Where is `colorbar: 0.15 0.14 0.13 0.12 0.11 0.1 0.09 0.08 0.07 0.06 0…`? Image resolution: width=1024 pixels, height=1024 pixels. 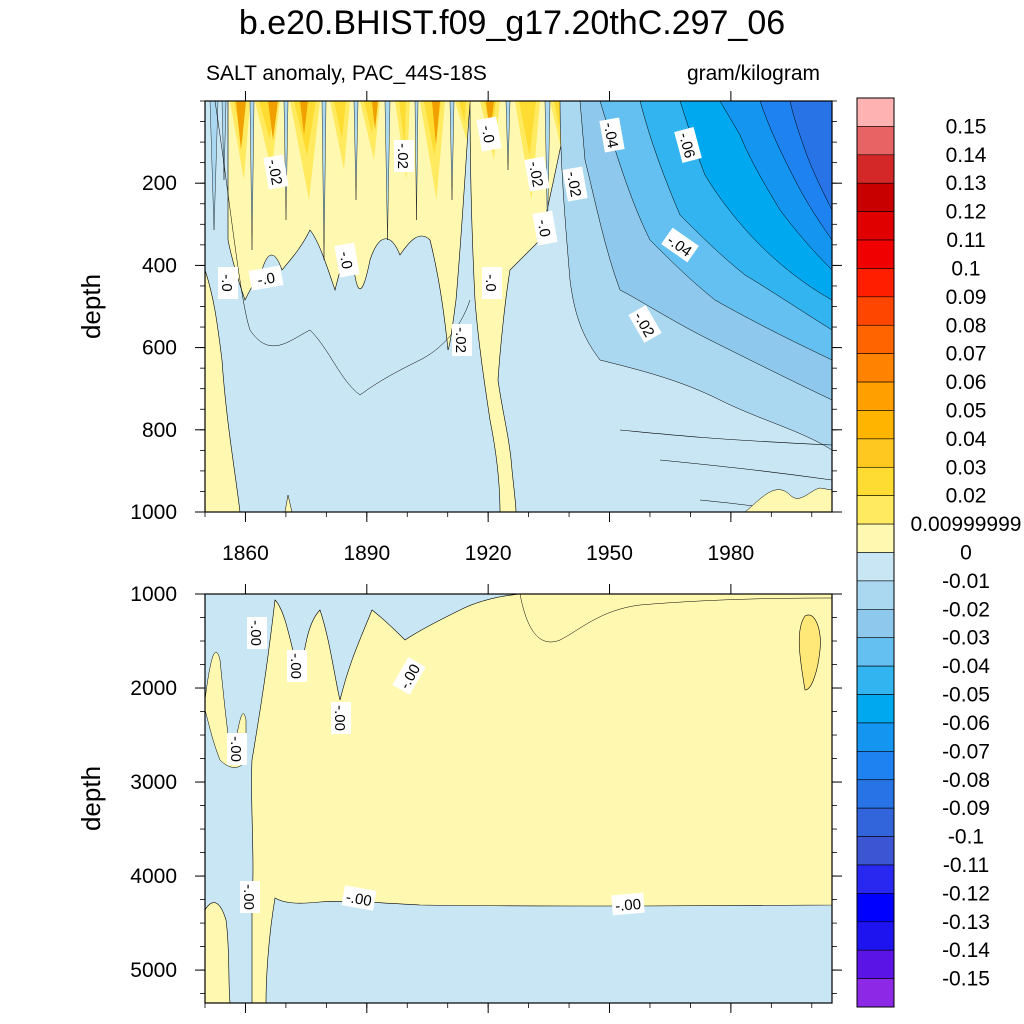
colorbar: 0.15 0.14 0.13 0.12 0.11 0.1 0.09 0.08 0.07 0.06 0… is located at coordinates (938, 552).